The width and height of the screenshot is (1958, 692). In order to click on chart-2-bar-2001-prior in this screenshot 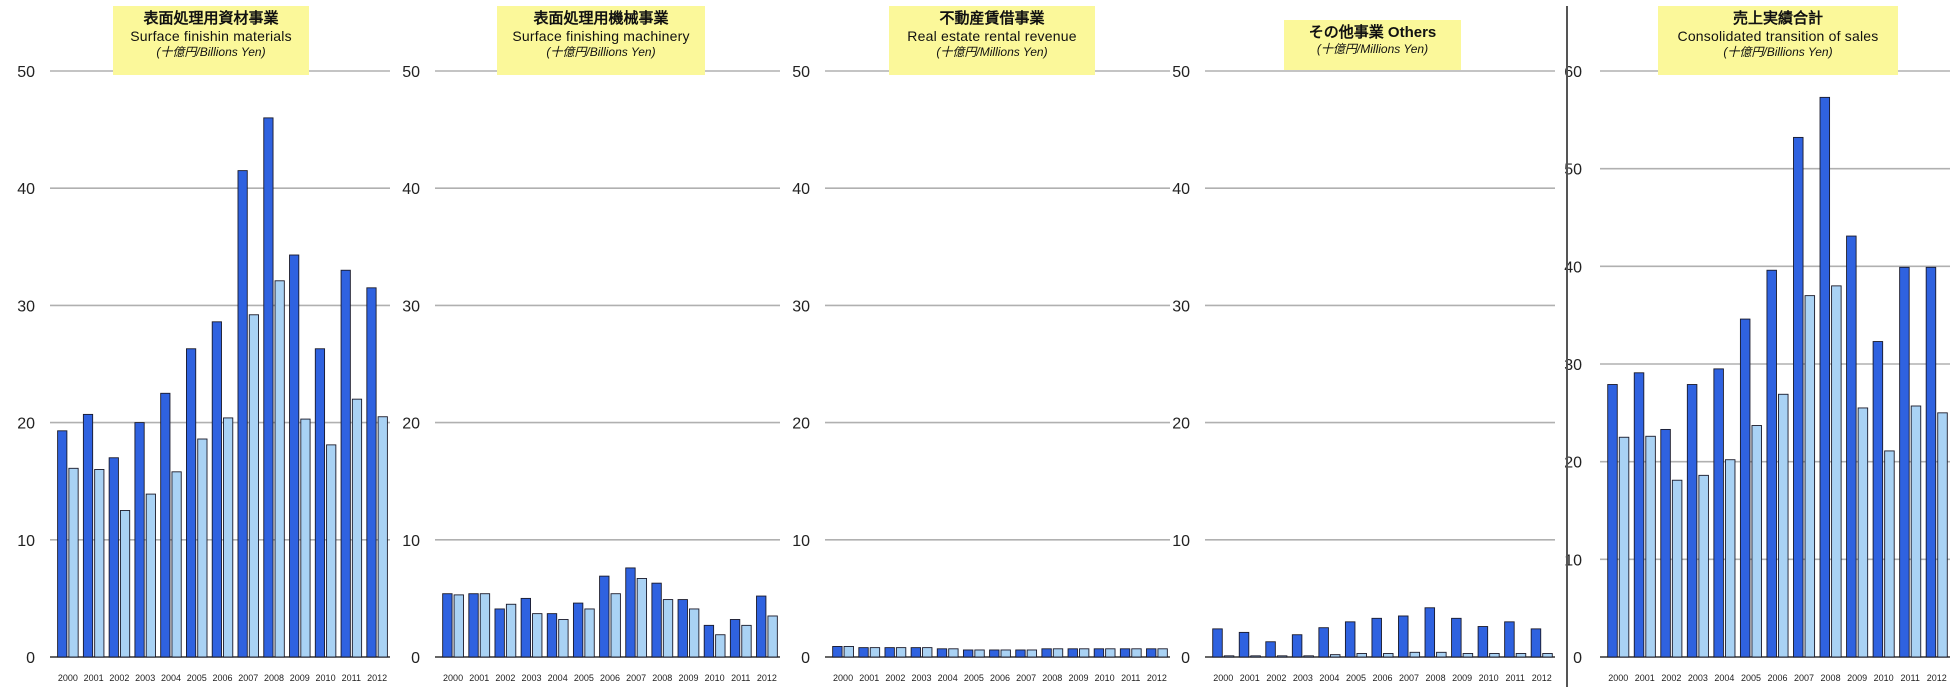, I will do `click(485, 625)`.